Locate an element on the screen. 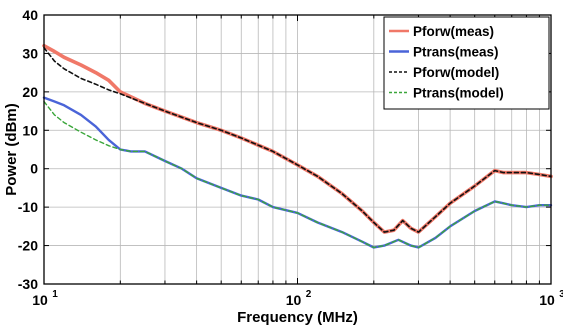 The image size is (563, 329). legend-box is located at coordinates (466, 63).